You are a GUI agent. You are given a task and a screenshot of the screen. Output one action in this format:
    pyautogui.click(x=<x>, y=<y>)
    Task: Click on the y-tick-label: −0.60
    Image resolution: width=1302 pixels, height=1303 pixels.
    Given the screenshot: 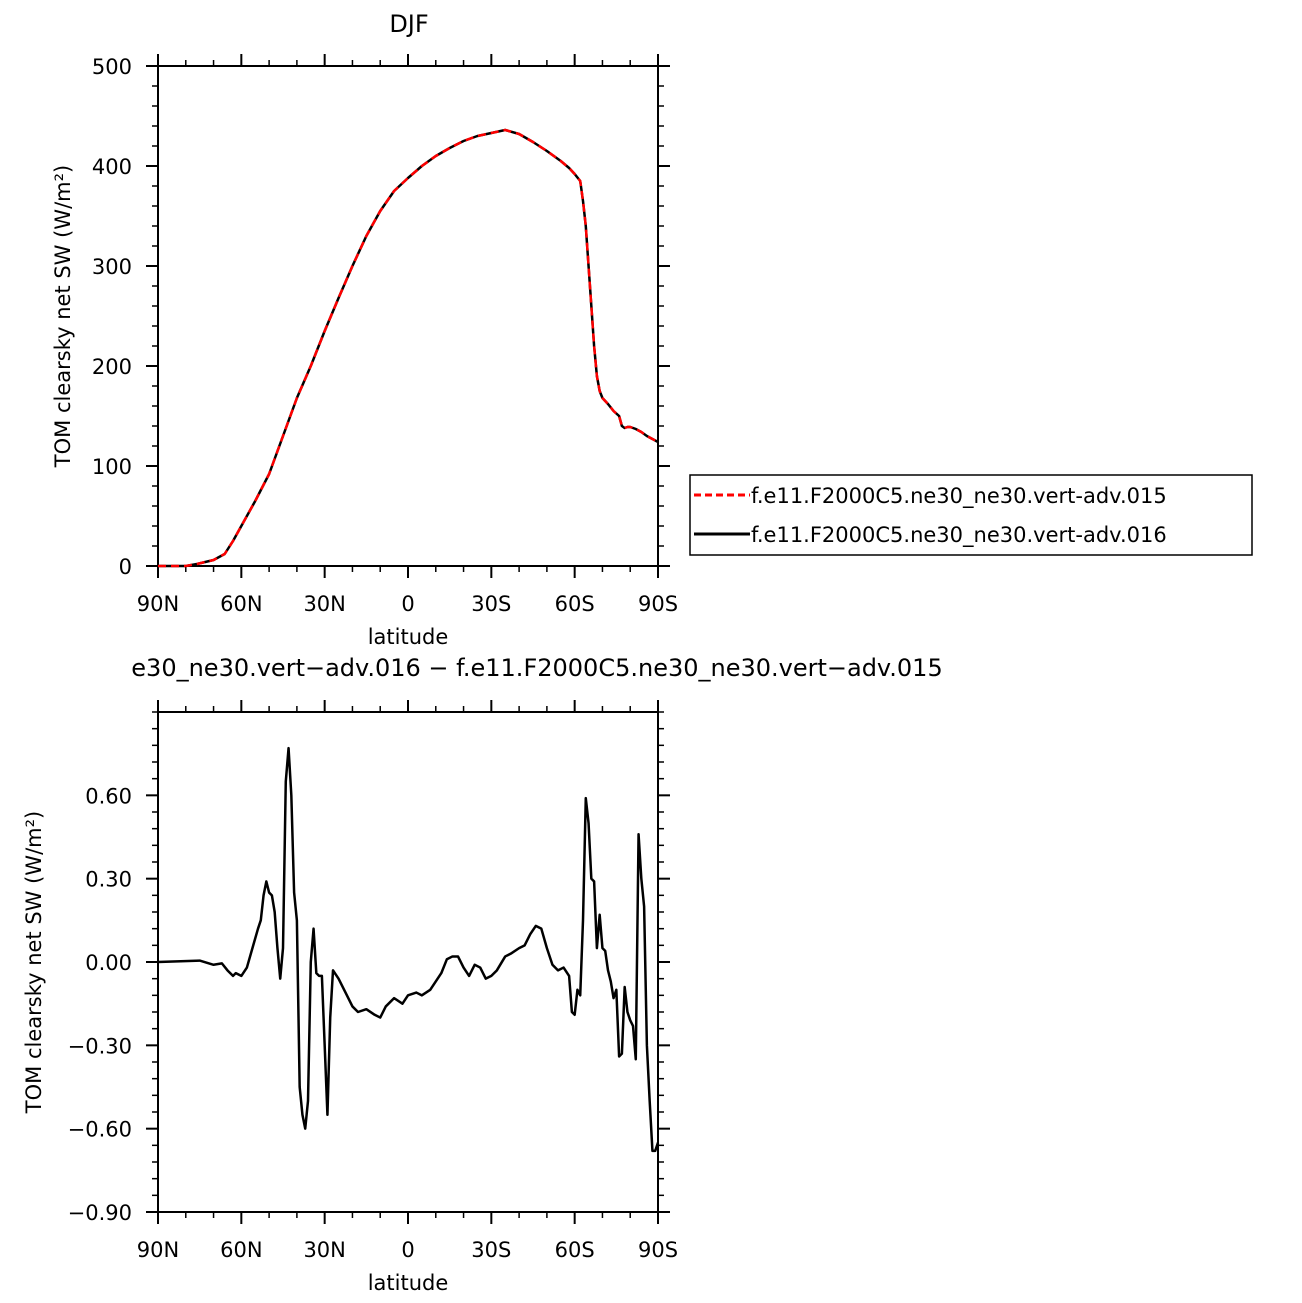 What is the action you would take?
    pyautogui.click(x=100, y=1130)
    